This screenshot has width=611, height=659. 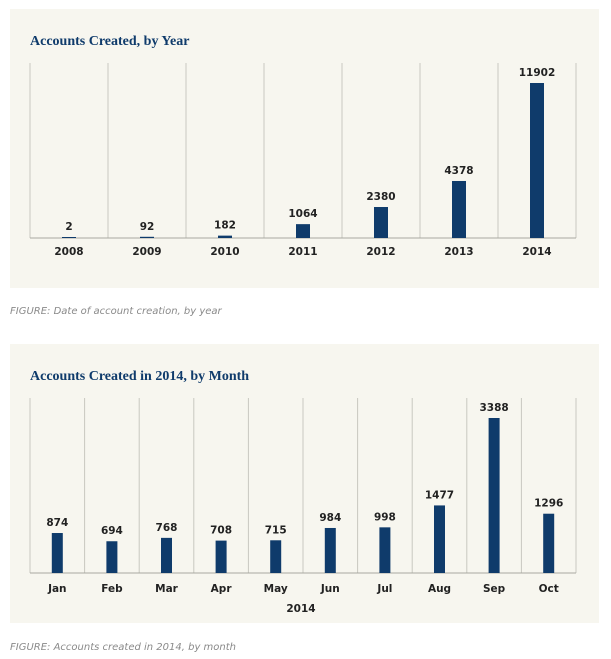 I want to click on month-tick-label-Sep: Sep, so click(x=494, y=589).